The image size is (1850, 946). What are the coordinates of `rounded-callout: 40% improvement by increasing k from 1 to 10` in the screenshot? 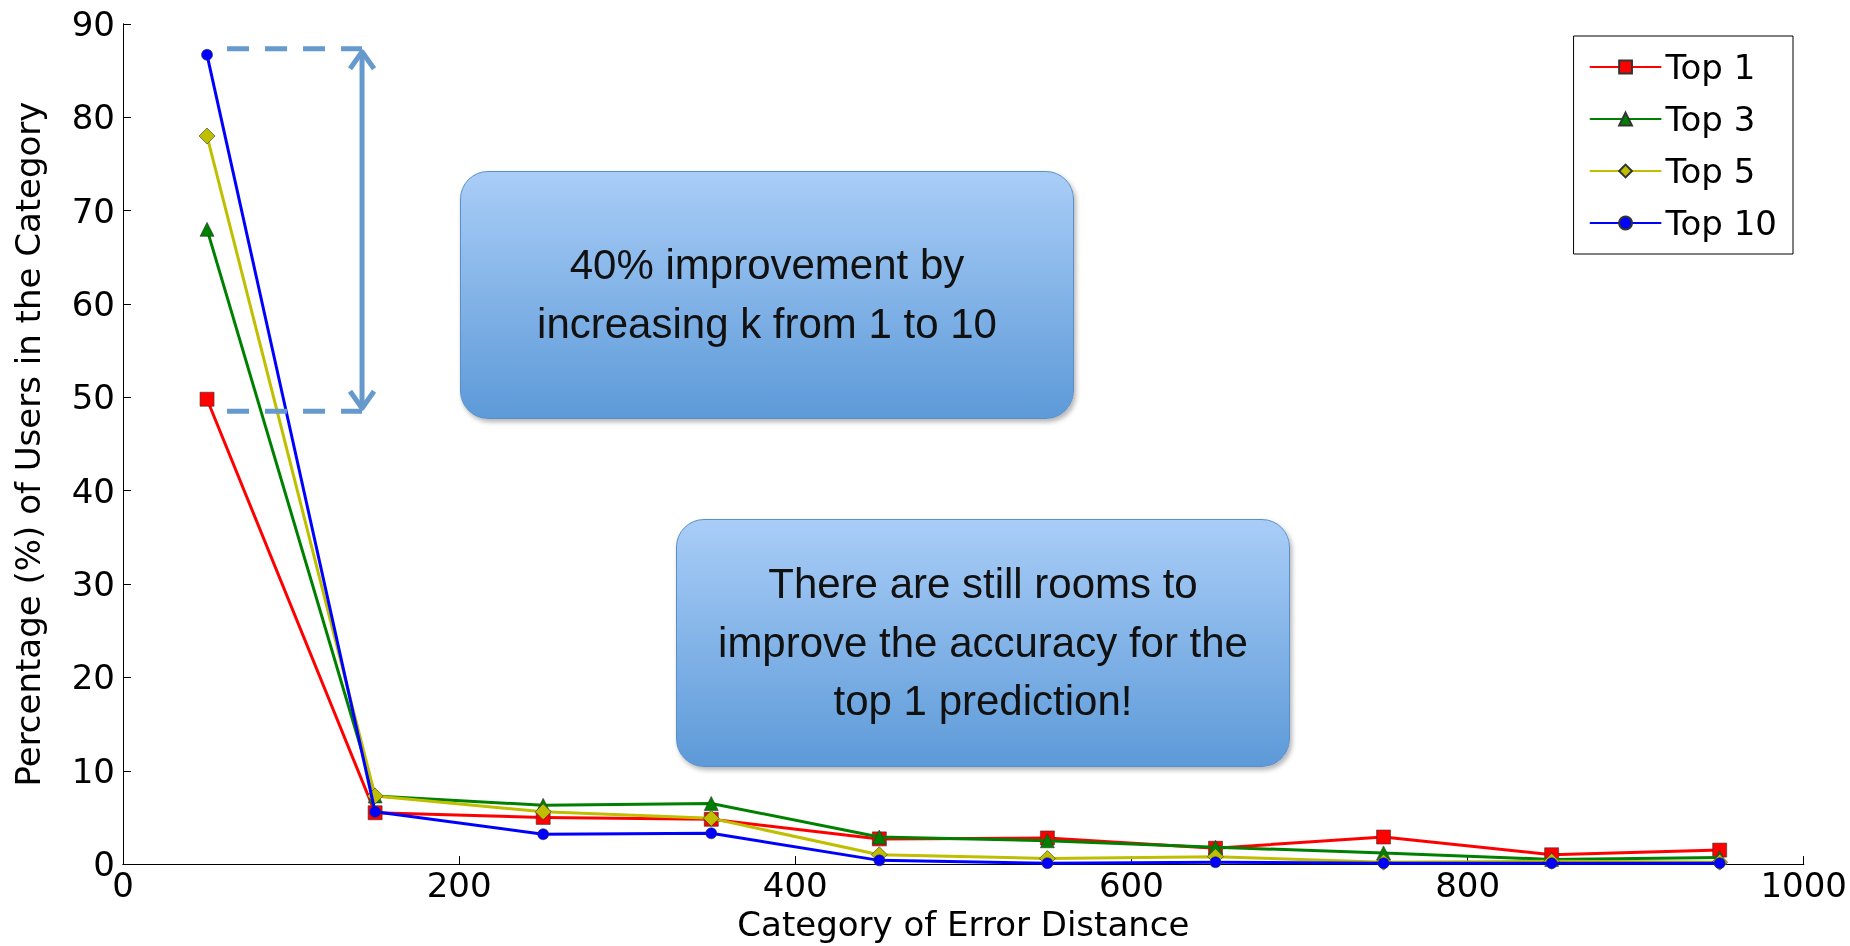 It's located at (767, 295).